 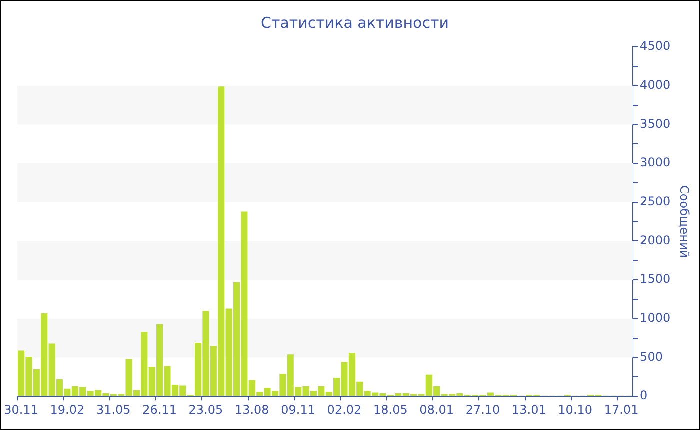 What do you see at coordinates (298, 409) in the screenshot?
I see `x-tick-label: 09.11` at bounding box center [298, 409].